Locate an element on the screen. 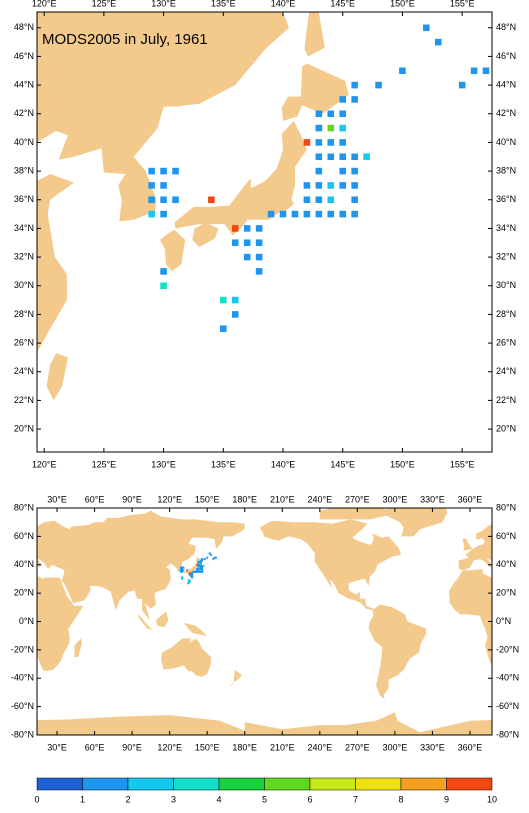 This screenshot has height=813, width=529. colorbar-label: 4 is located at coordinates (218, 799).